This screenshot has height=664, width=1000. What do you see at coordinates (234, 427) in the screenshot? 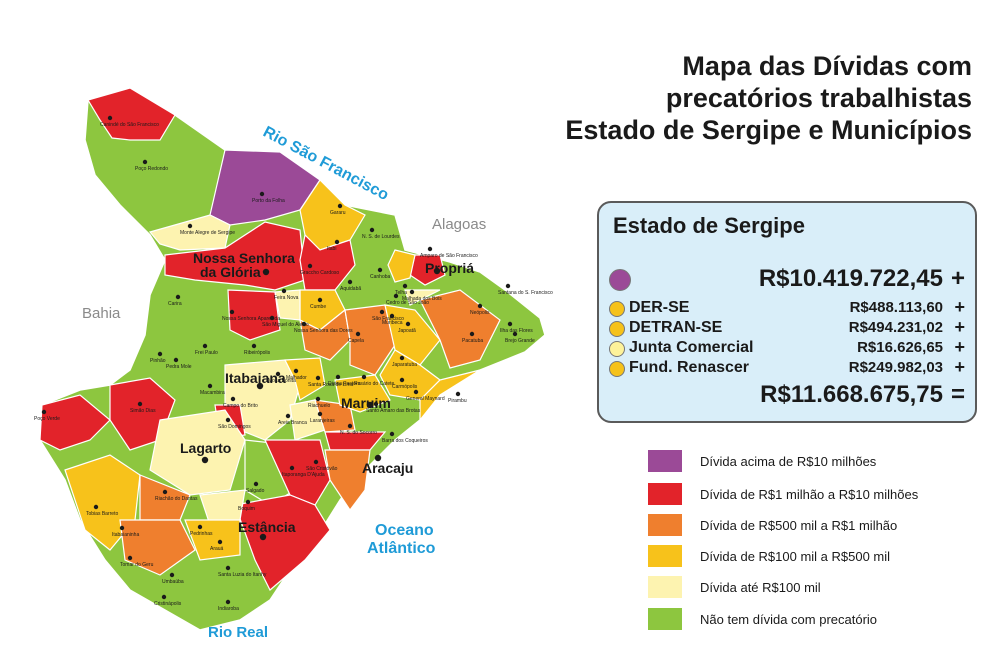
I see `town-label: São Domingos` at bounding box center [234, 427].